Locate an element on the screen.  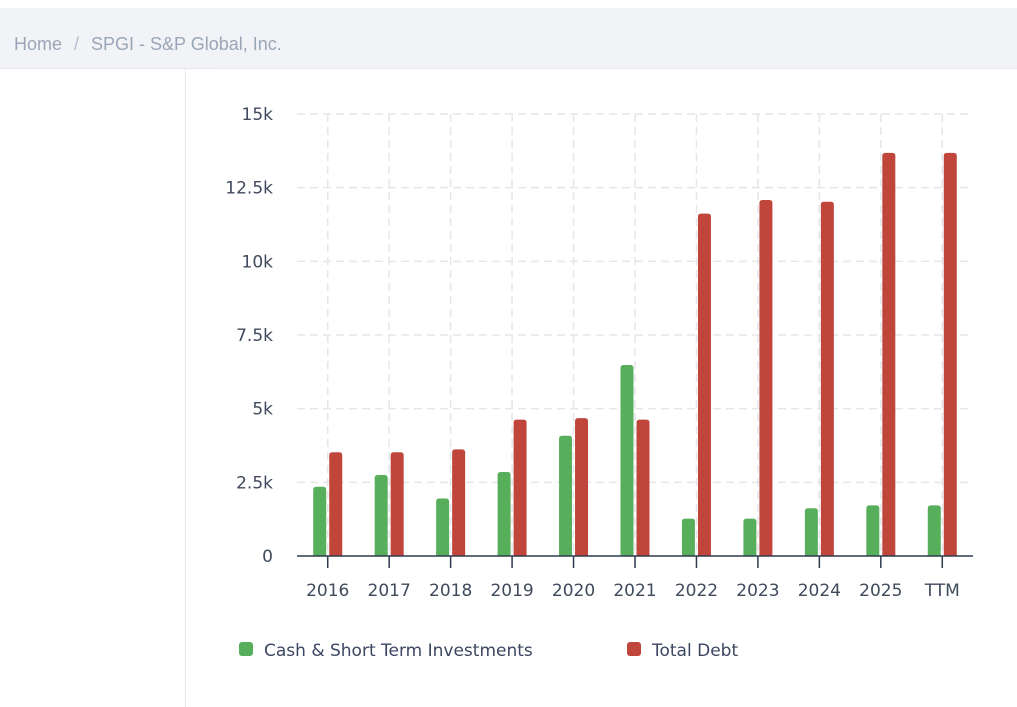
breadcrumb: Home / SPGI - S&P Global, Inc. is located at coordinates (148, 44).